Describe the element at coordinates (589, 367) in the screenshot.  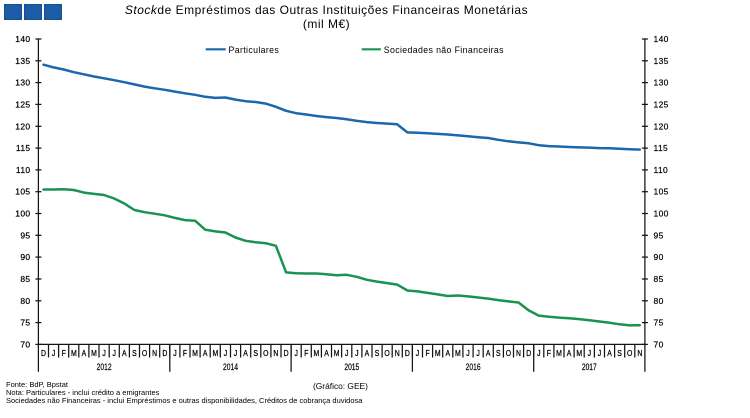
I see `svg-text: 2017` at that location.